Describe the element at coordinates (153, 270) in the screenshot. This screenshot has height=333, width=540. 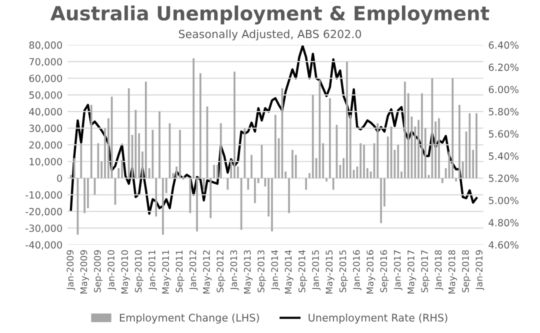
I see `x-tick-label: Jan-2011` at that location.